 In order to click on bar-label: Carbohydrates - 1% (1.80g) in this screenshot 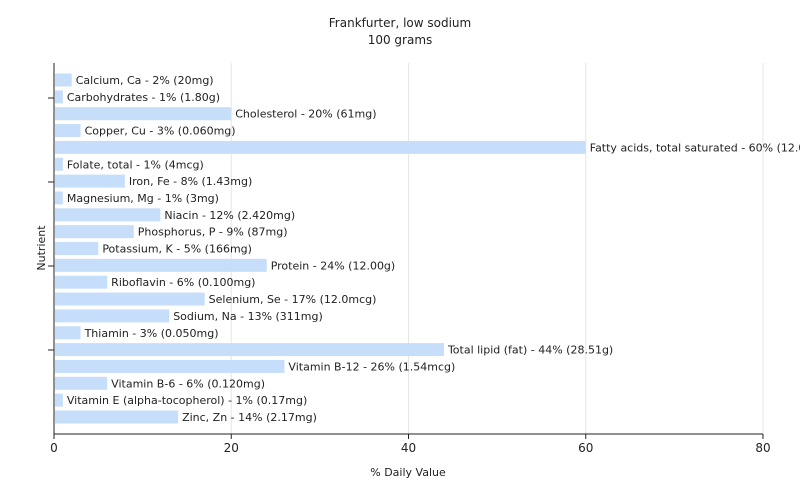, I will do `click(143, 97)`.